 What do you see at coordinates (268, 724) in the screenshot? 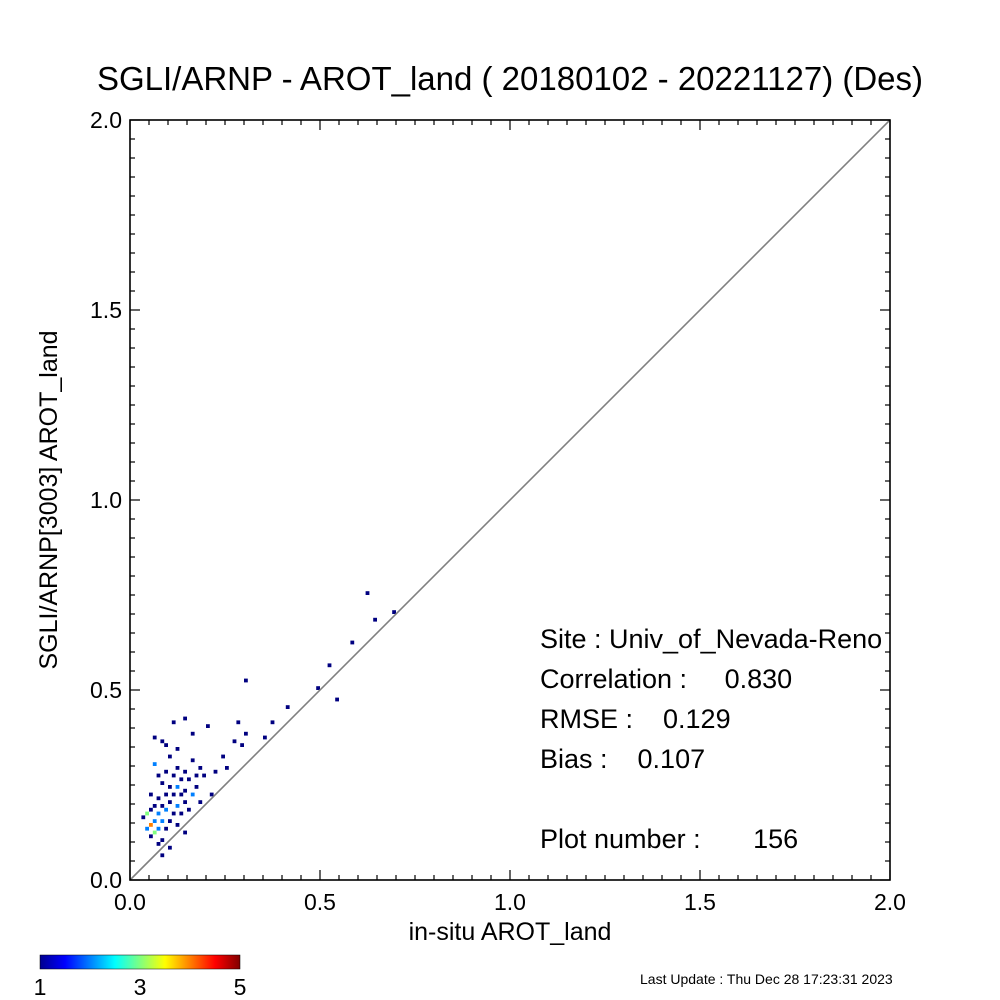
I see `density-cells` at bounding box center [268, 724].